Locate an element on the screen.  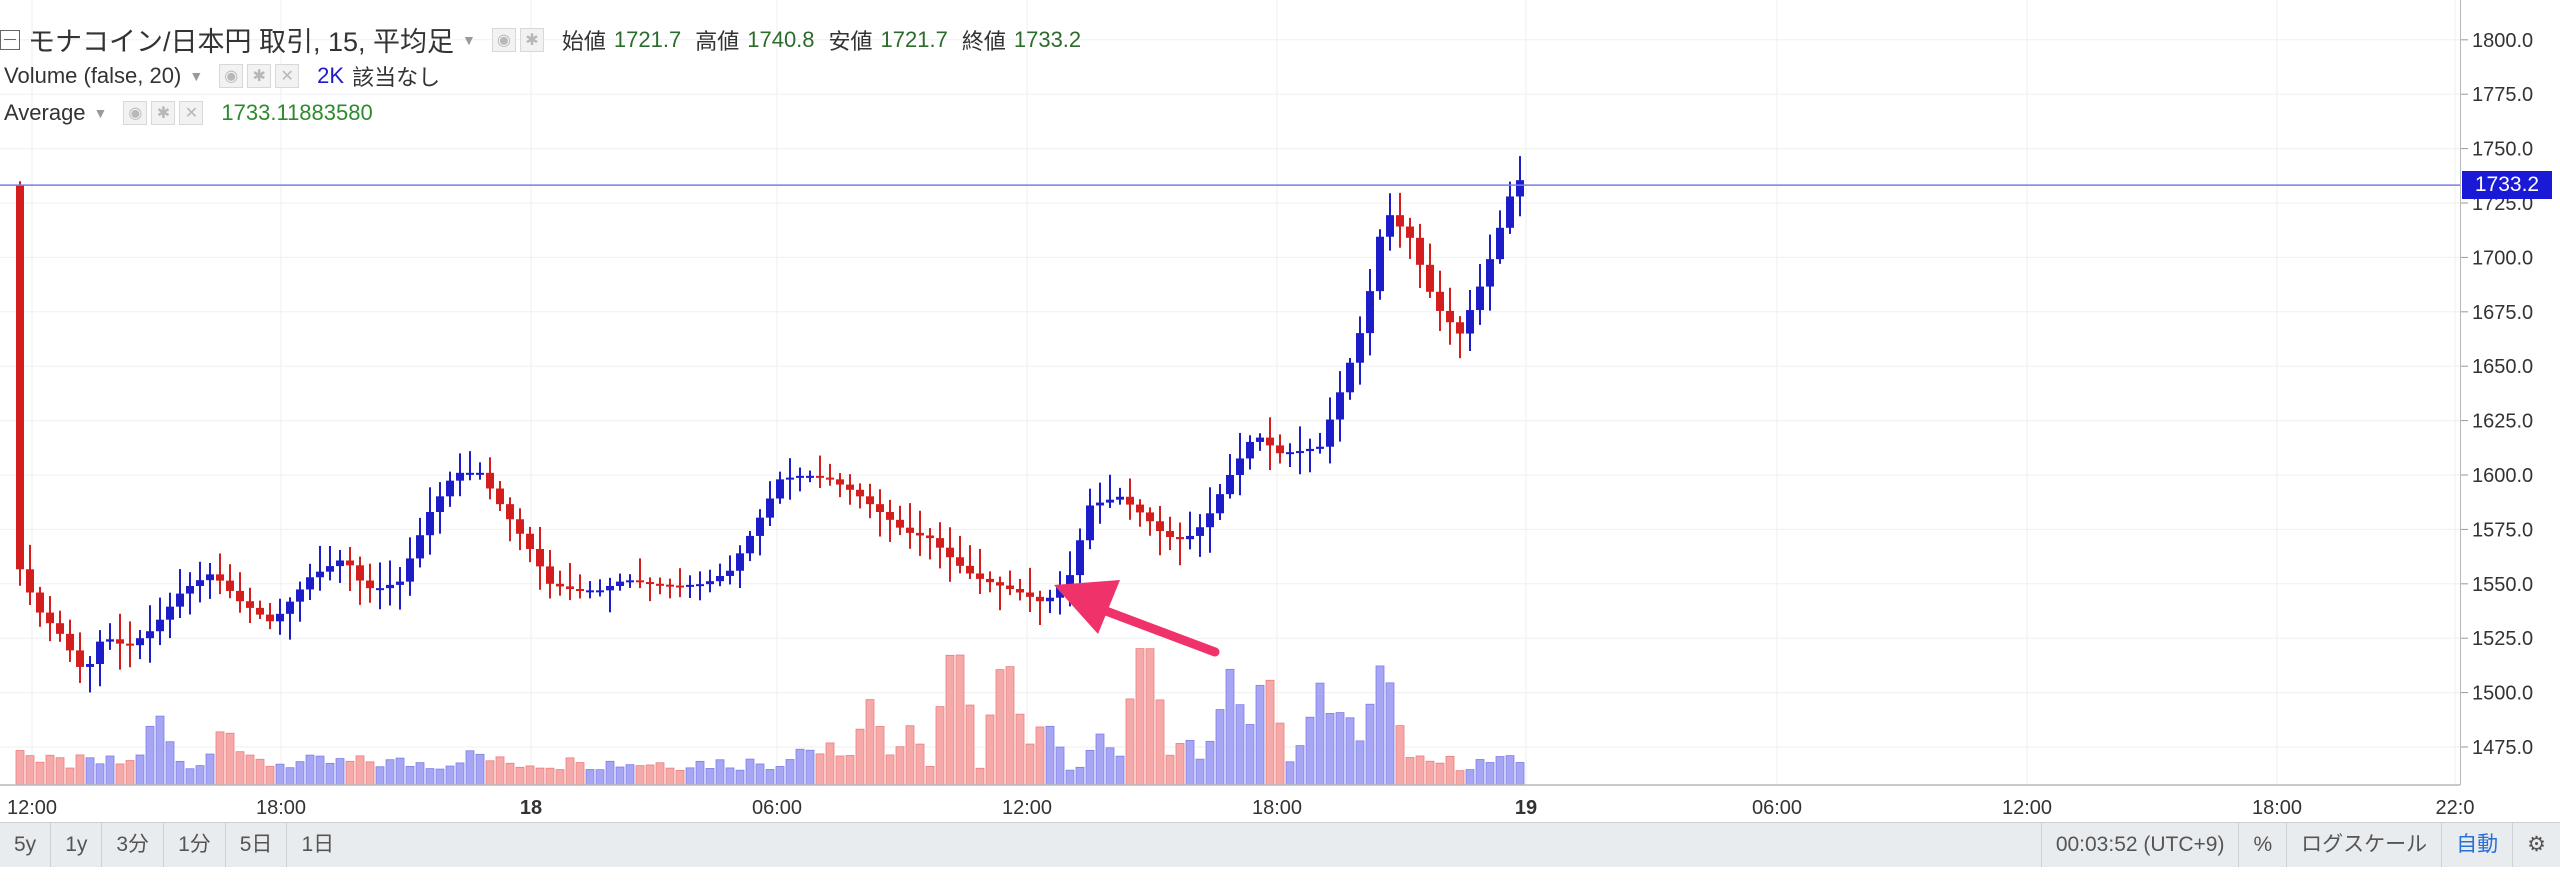
price-tick-label: 1675.0 is located at coordinates (2502, 313).